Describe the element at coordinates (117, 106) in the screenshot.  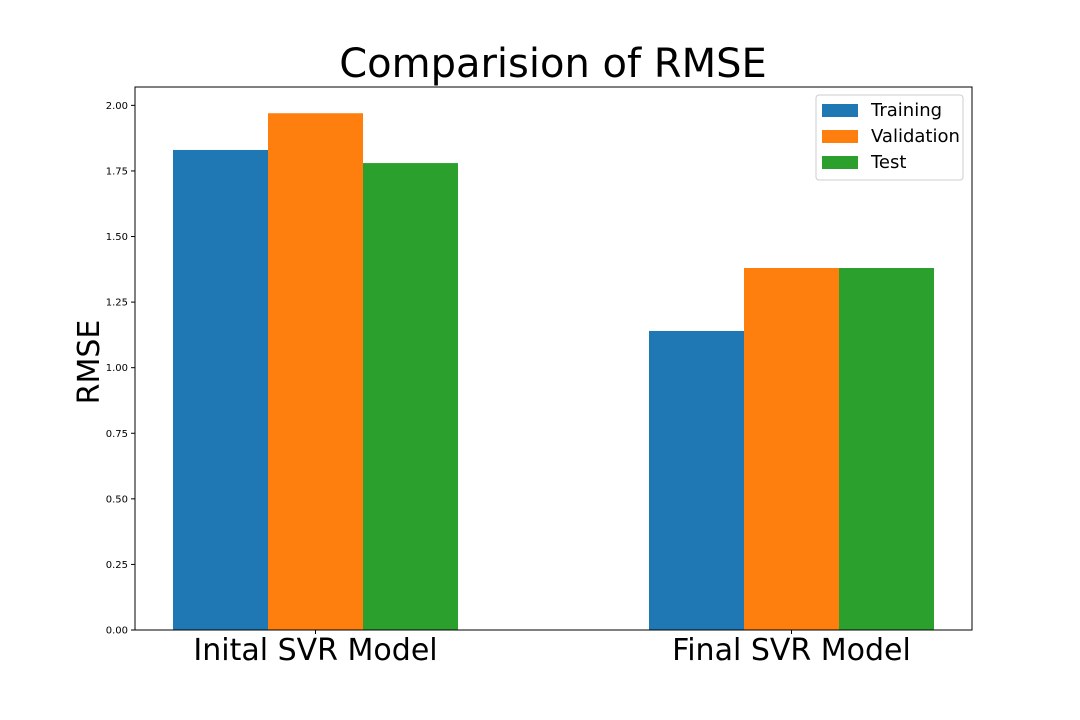
I see `y-tick-label: 2.00` at that location.